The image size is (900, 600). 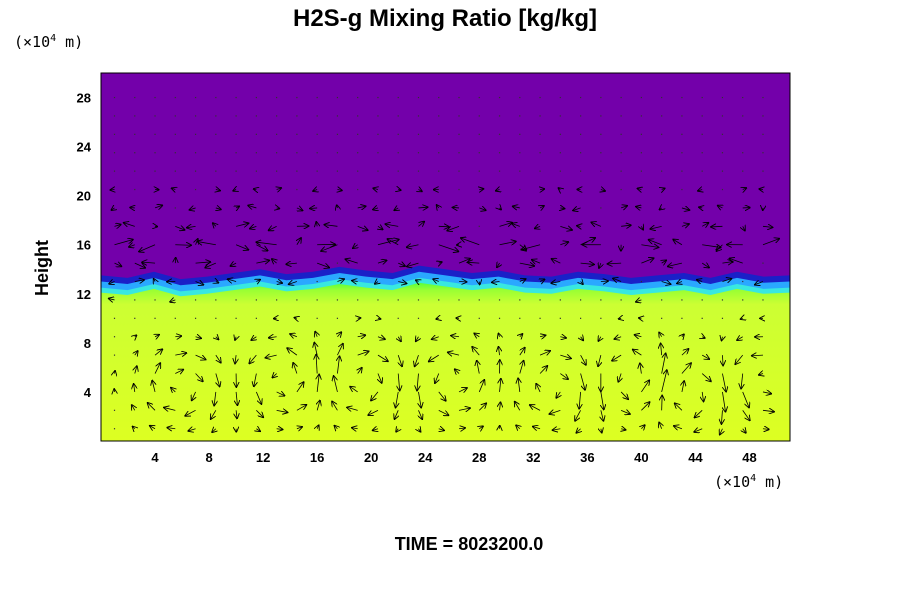 I want to click on x-tick-label: 44, so click(x=695, y=457).